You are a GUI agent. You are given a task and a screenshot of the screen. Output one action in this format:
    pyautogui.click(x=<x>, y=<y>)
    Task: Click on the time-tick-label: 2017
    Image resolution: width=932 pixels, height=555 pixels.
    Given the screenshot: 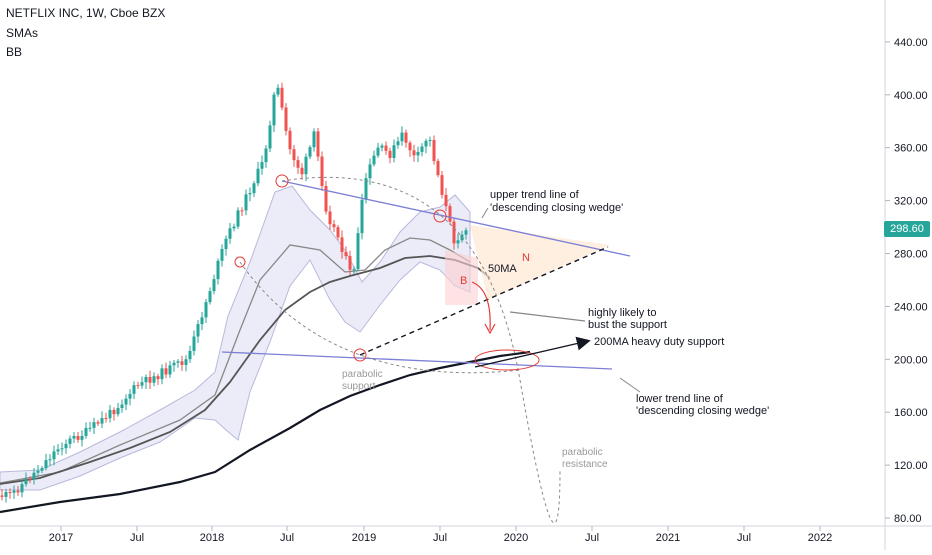 What is the action you would take?
    pyautogui.click(x=61, y=538)
    